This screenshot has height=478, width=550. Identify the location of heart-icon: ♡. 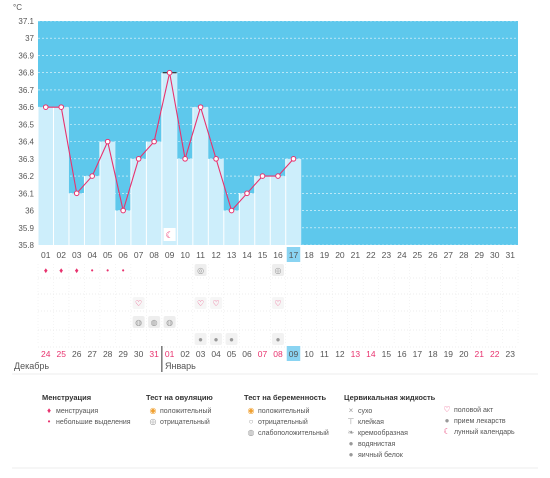
(138, 303).